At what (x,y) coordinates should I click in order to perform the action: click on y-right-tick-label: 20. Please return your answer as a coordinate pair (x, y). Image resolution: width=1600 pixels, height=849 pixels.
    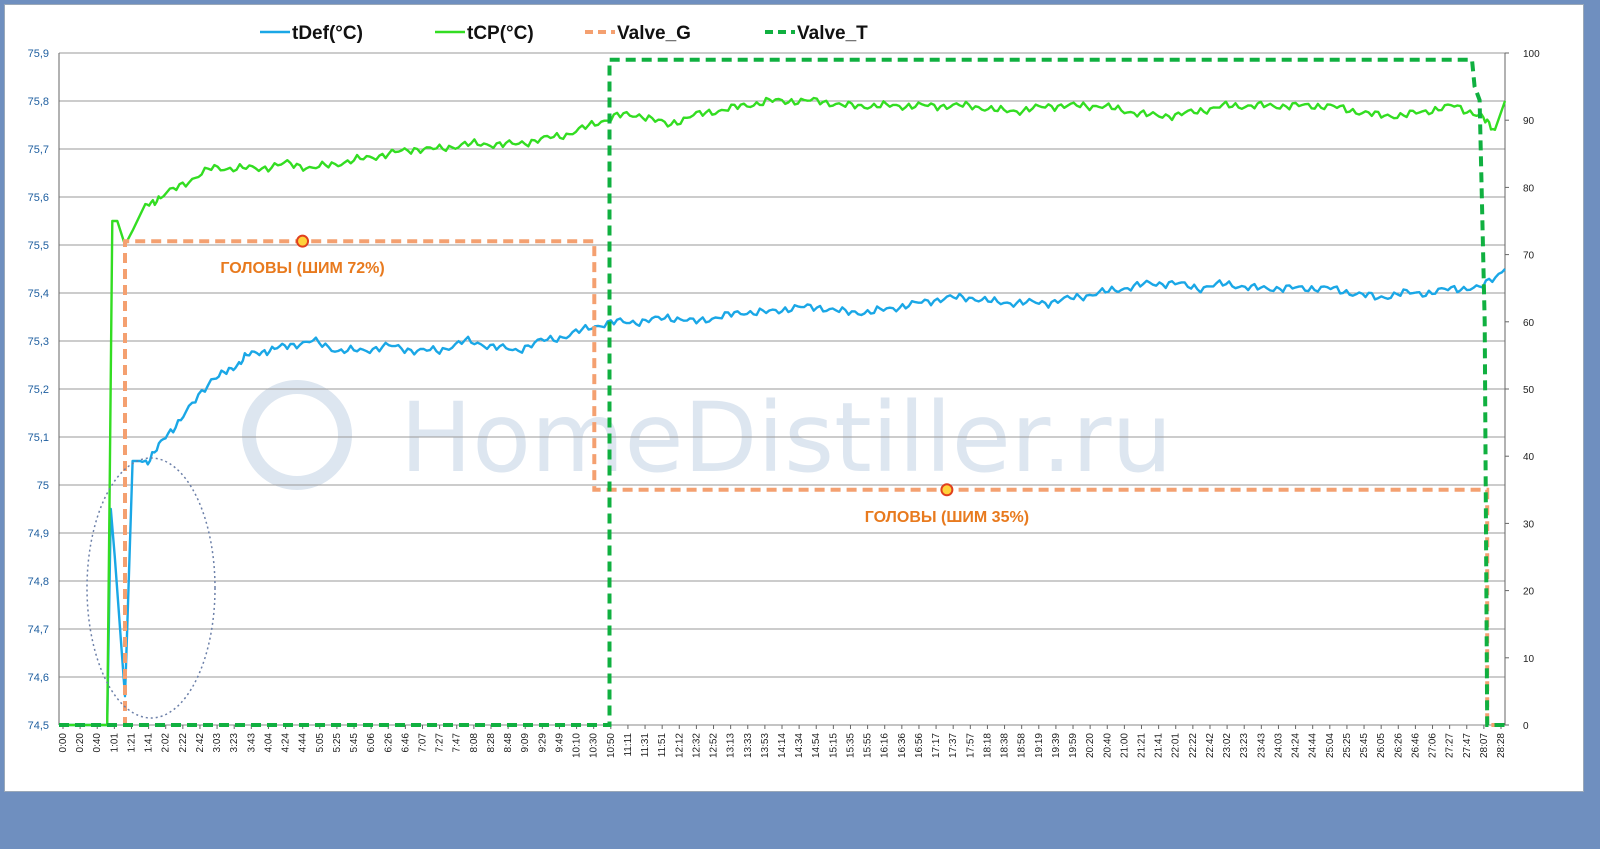
    Looking at the image, I should click on (1529, 592).